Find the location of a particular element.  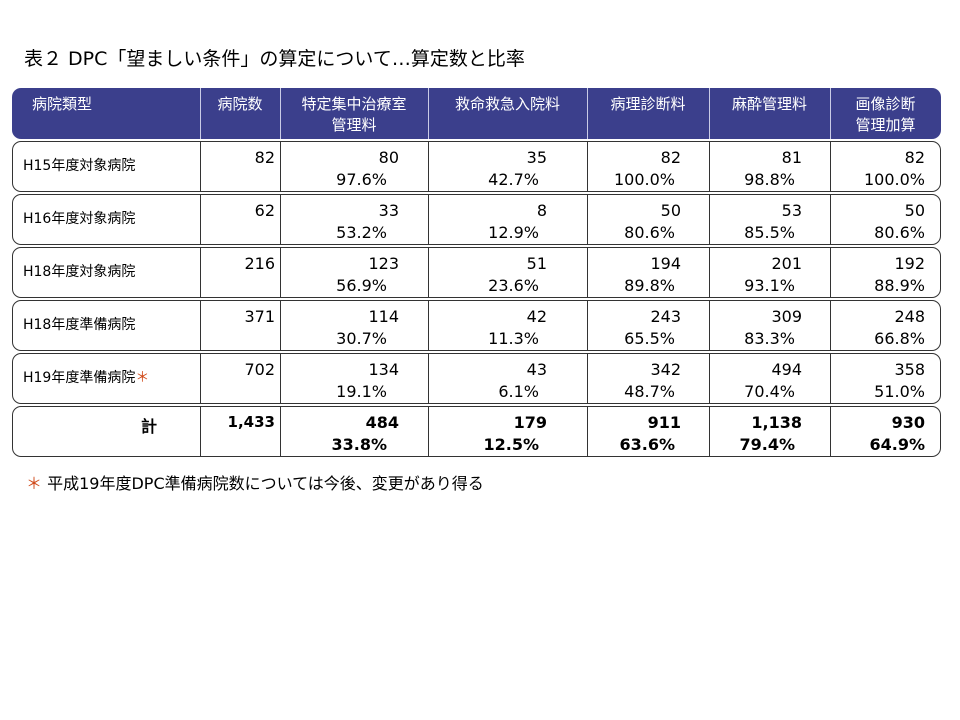

percent-value: 97.6% is located at coordinates (361, 179).